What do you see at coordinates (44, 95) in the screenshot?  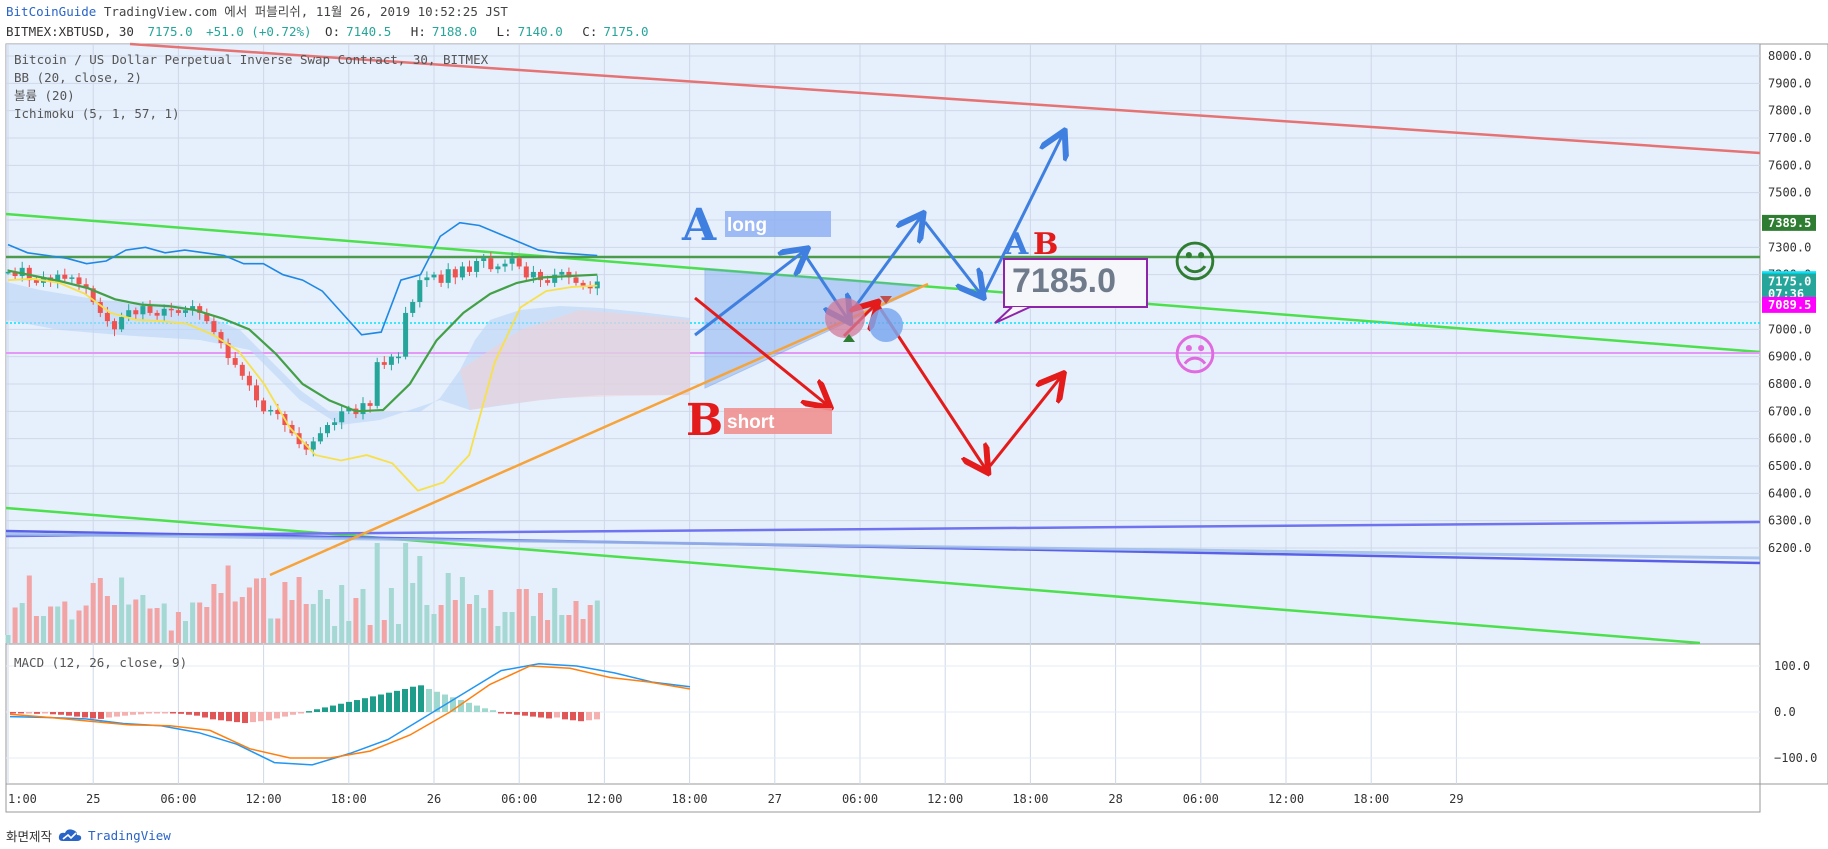 I see `legend-volume: 볼륨 (20)` at bounding box center [44, 95].